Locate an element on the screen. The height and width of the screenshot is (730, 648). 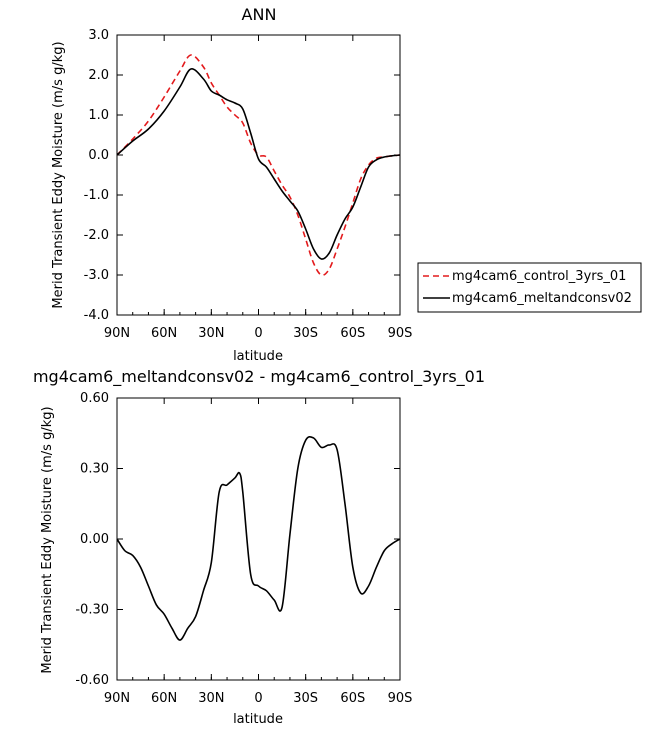
bottom-y-tick-label: 0.60 is located at coordinates (94, 398).